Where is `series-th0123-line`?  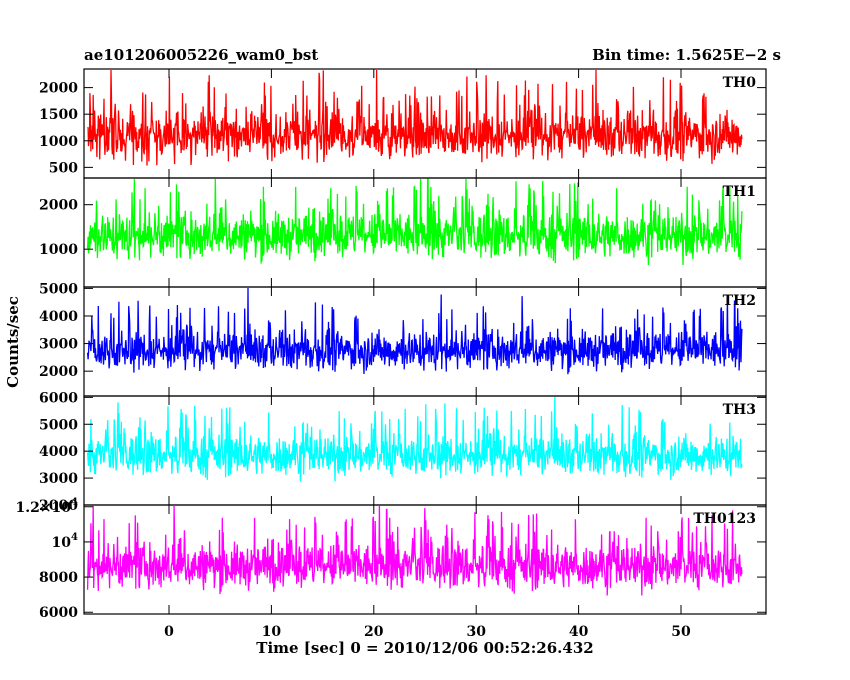
series-th0123-line is located at coordinates (414, 550).